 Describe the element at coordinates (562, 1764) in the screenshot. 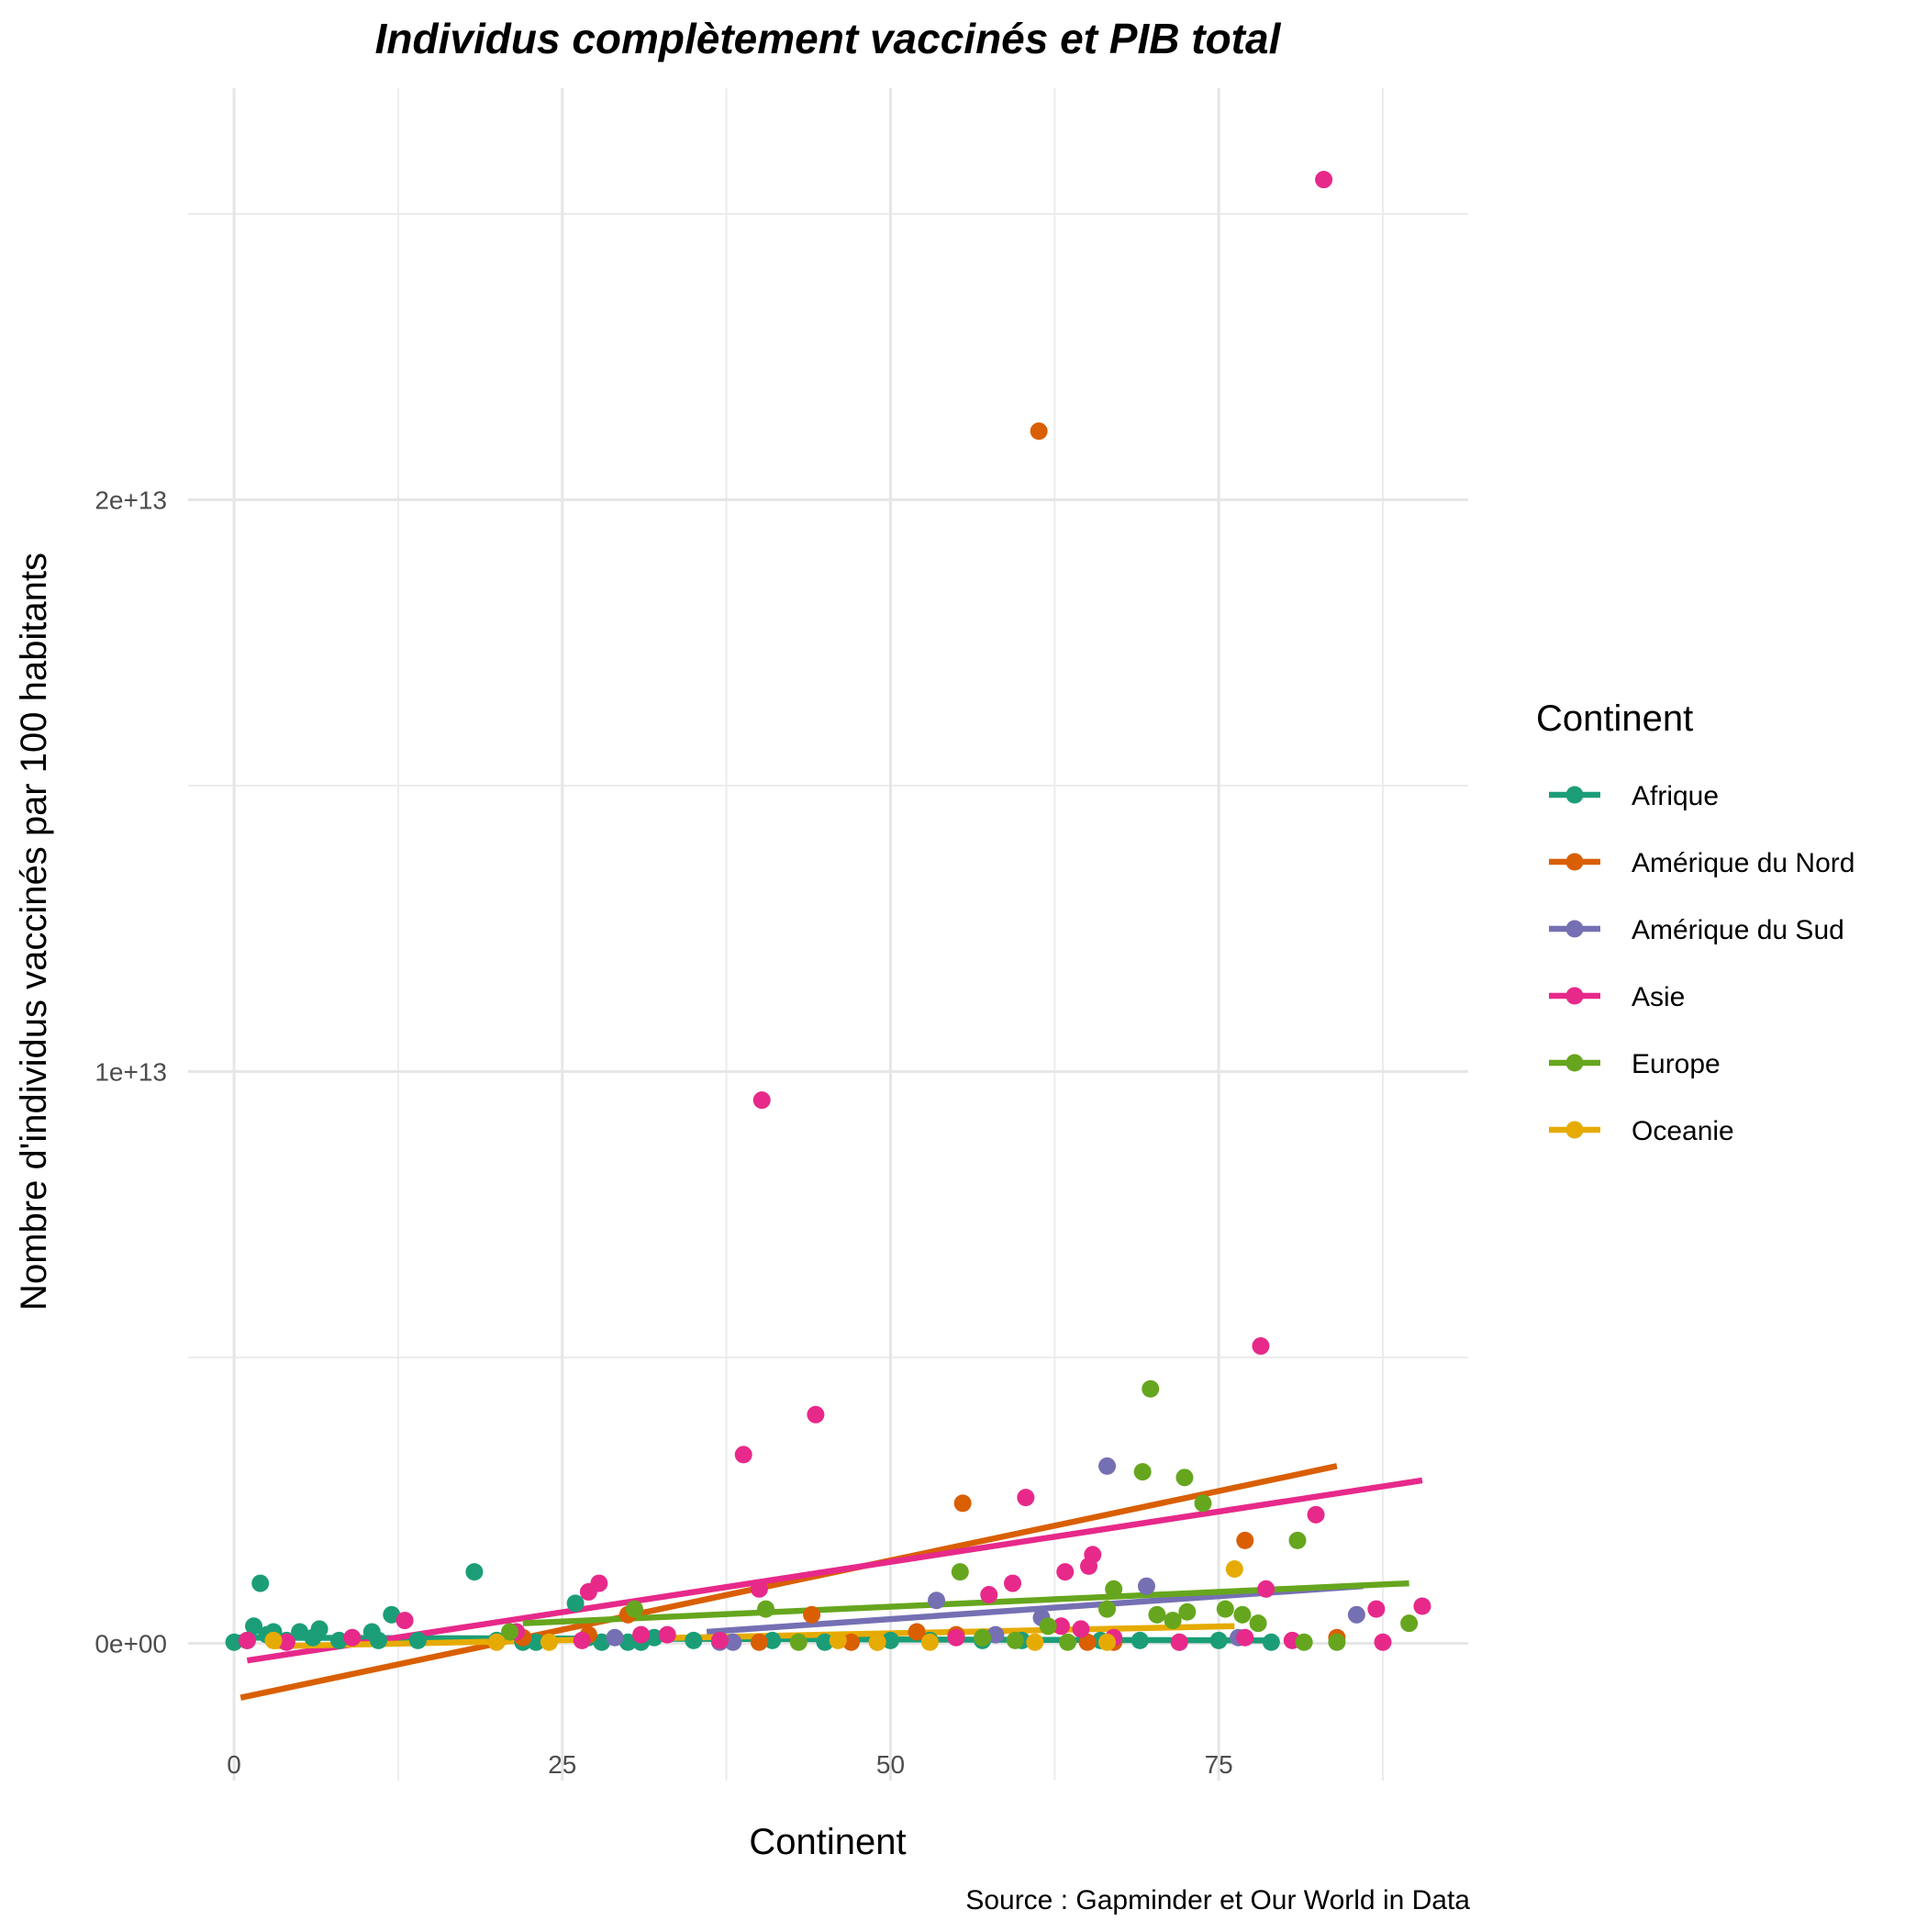

I see `x-tick-label: 25` at that location.